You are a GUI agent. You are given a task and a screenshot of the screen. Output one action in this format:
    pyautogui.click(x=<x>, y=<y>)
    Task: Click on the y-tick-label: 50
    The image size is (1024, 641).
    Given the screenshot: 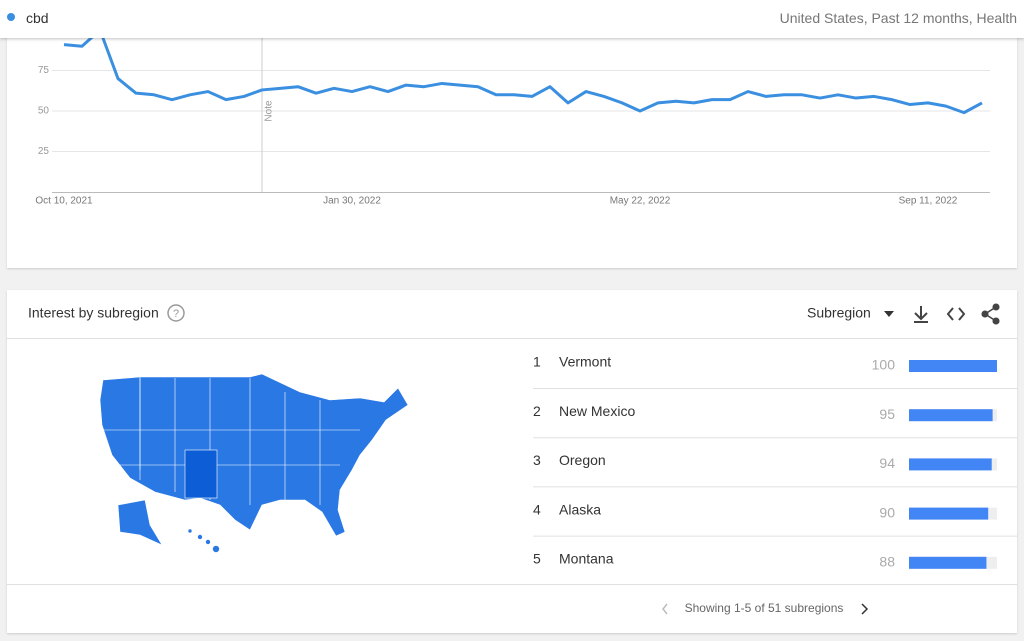 What is the action you would take?
    pyautogui.click(x=44, y=111)
    